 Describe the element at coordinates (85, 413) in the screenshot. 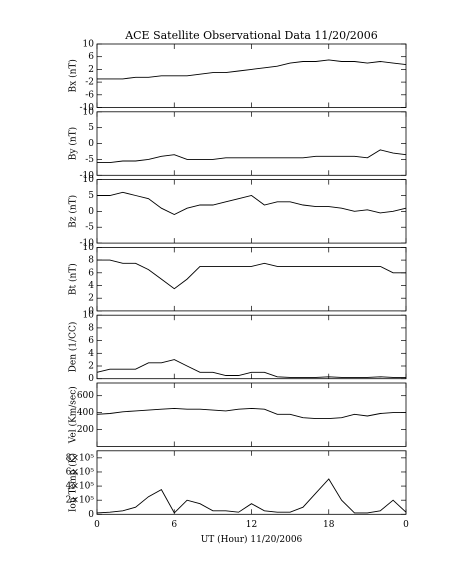

I see `y-tick-label: 400` at that location.